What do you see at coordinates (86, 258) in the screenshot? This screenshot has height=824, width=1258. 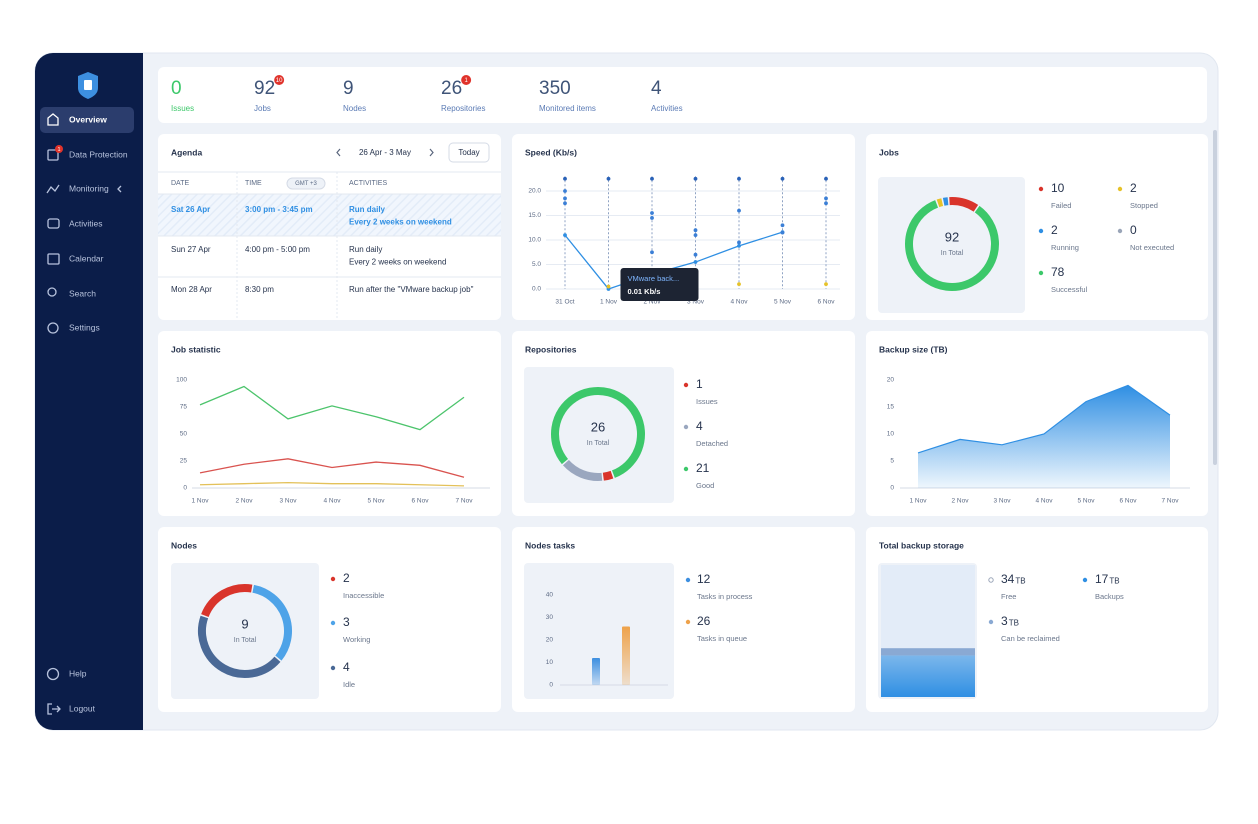 I see `nav-item: Calendar` at bounding box center [86, 258].